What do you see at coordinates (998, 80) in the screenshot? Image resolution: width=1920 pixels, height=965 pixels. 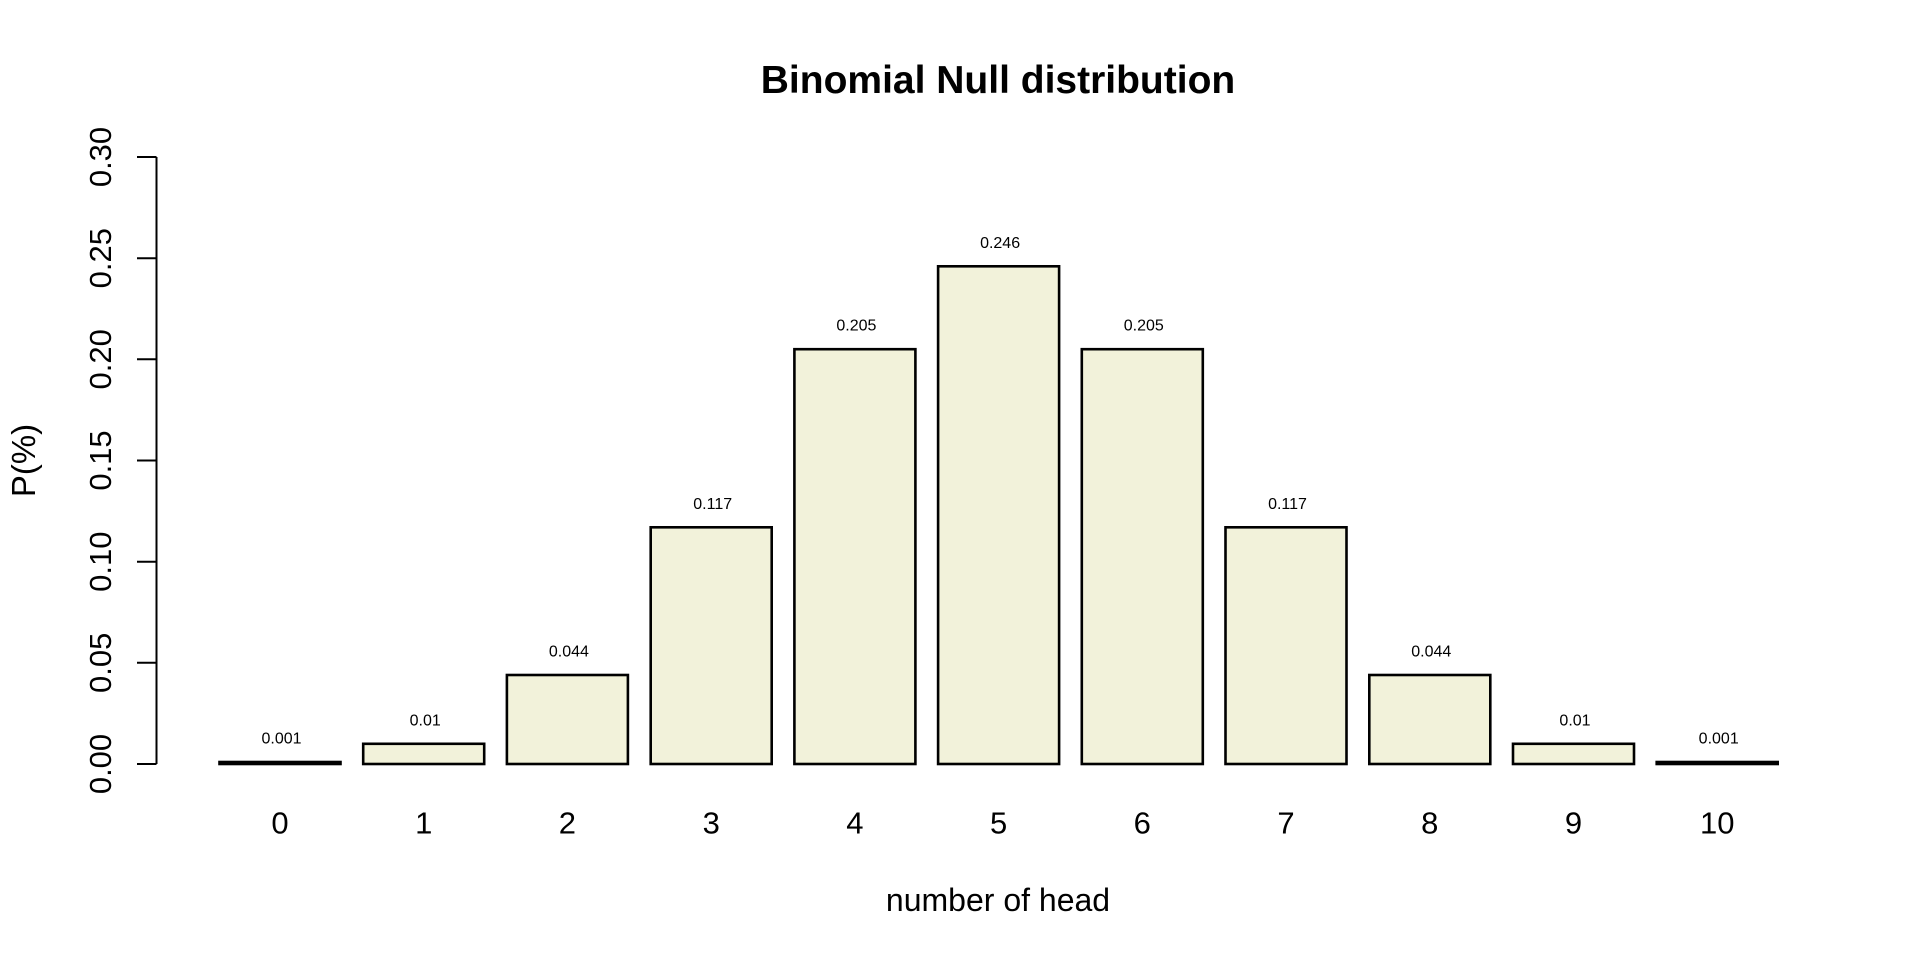 I see `svg-text: Binomial Null distribution` at bounding box center [998, 80].